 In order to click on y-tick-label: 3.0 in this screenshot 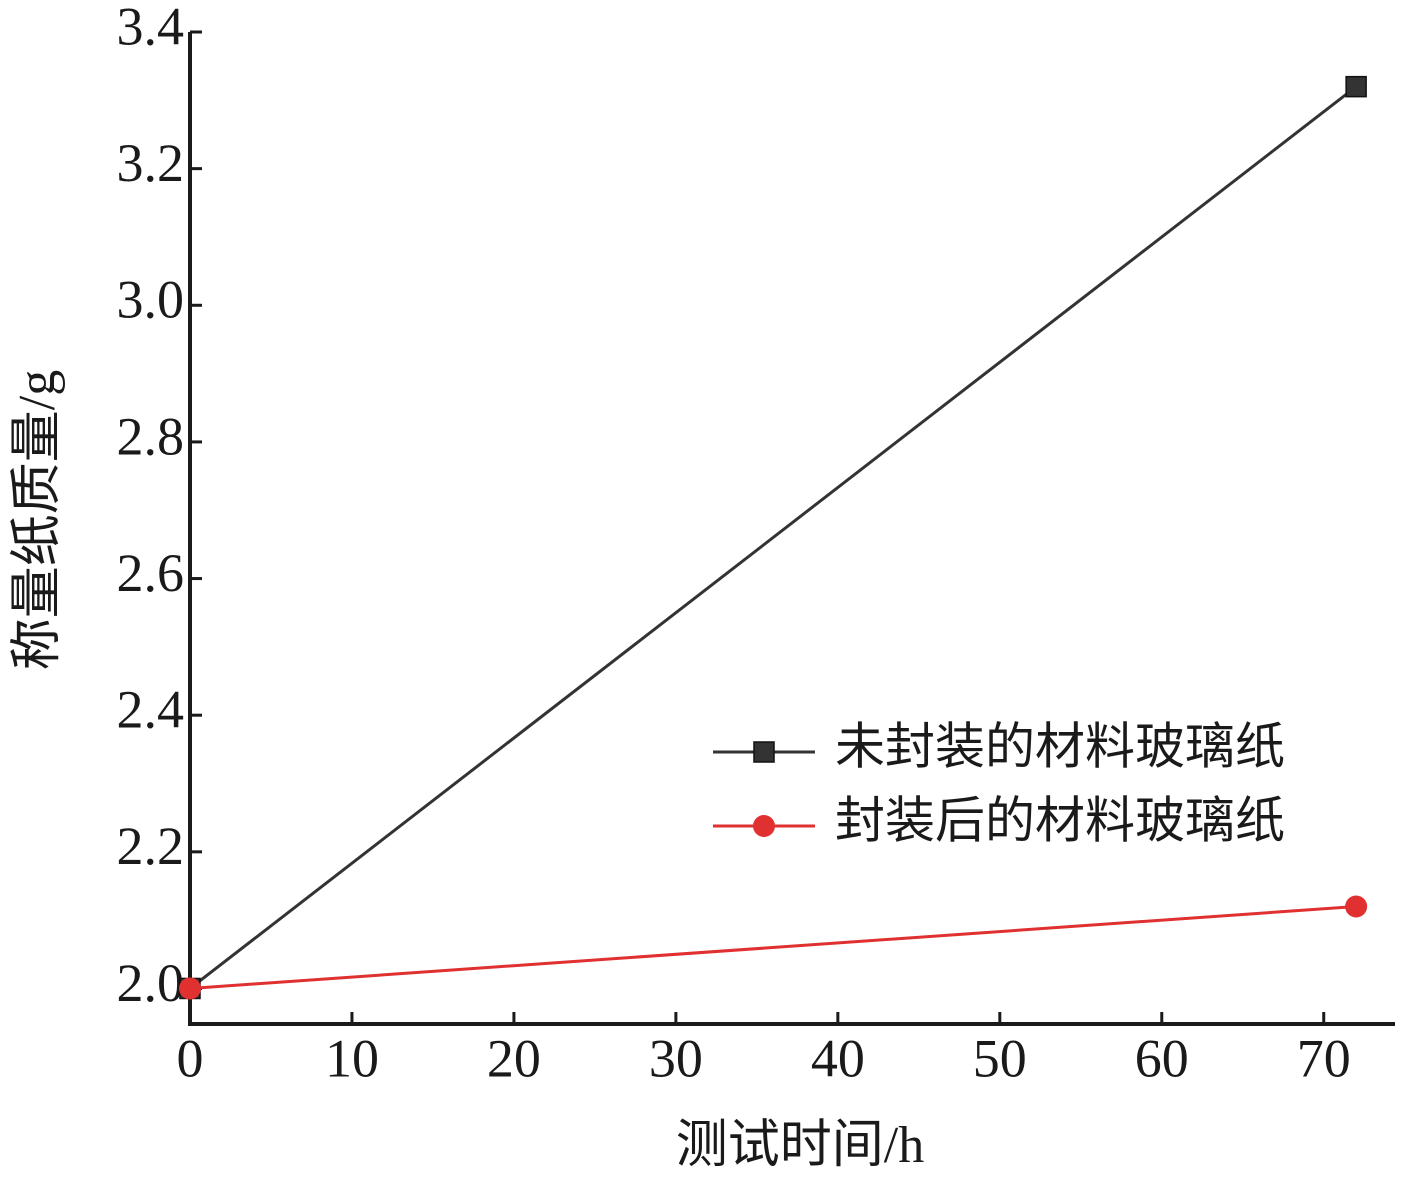, I will do `click(151, 300)`.